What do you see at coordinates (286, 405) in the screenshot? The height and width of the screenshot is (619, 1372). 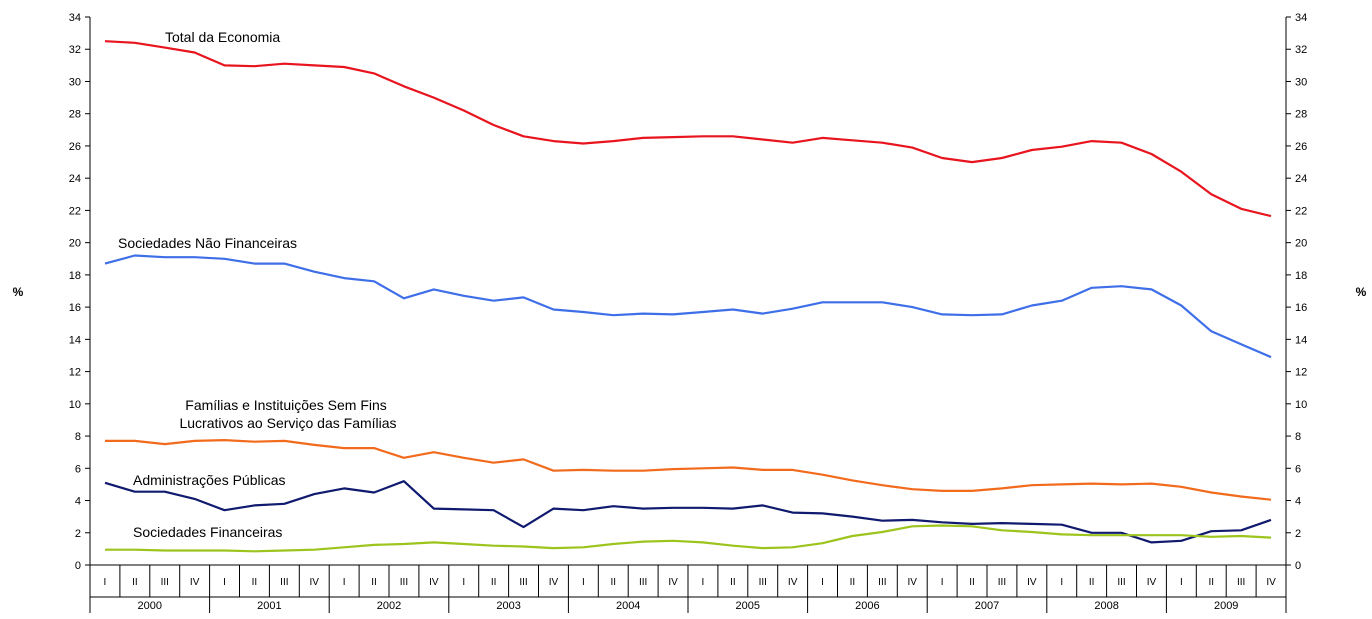 I see `series-label-familias-line1: Famílias e Instituições Sem Fins` at bounding box center [286, 405].